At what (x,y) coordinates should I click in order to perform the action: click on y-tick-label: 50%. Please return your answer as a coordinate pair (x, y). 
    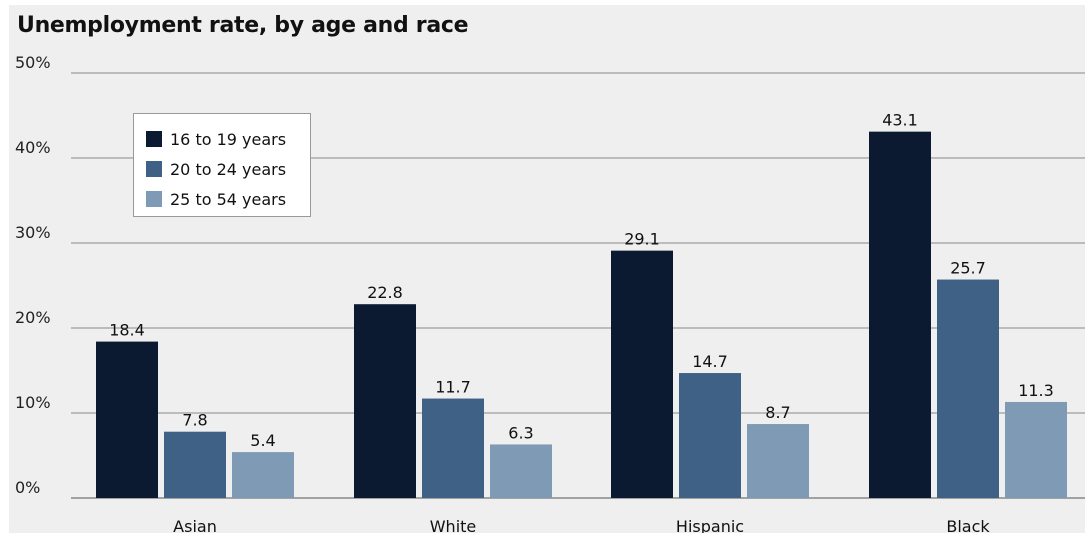
    Looking at the image, I should click on (33, 62).